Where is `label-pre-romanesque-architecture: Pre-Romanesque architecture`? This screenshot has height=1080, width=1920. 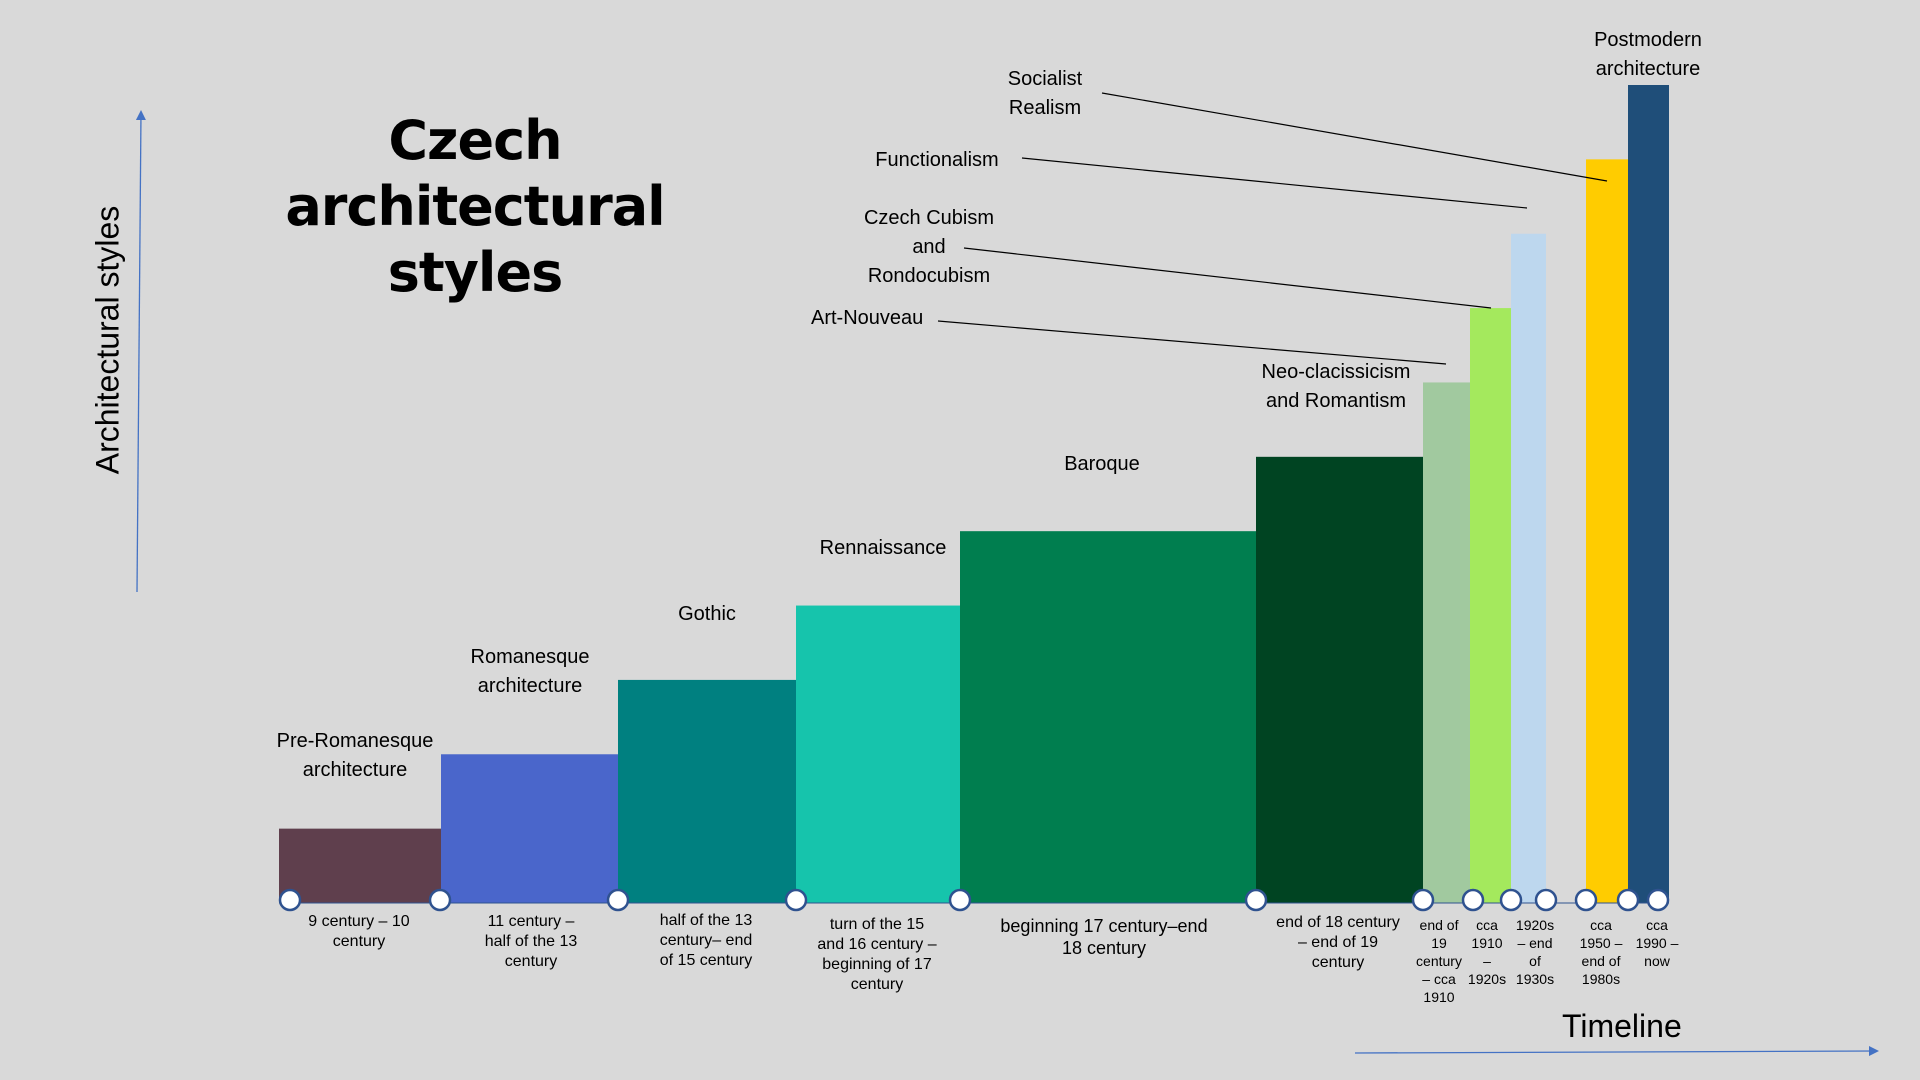
label-pre-romanesque-architecture: Pre-Romanesque architecture is located at coordinates (355, 755).